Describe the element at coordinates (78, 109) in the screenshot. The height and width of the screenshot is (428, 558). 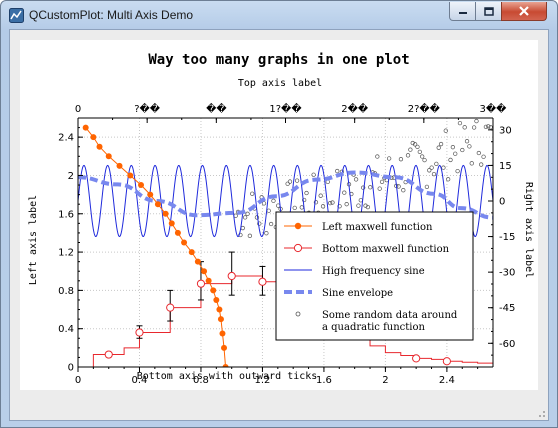
I see `top-tick-label: 0` at that location.